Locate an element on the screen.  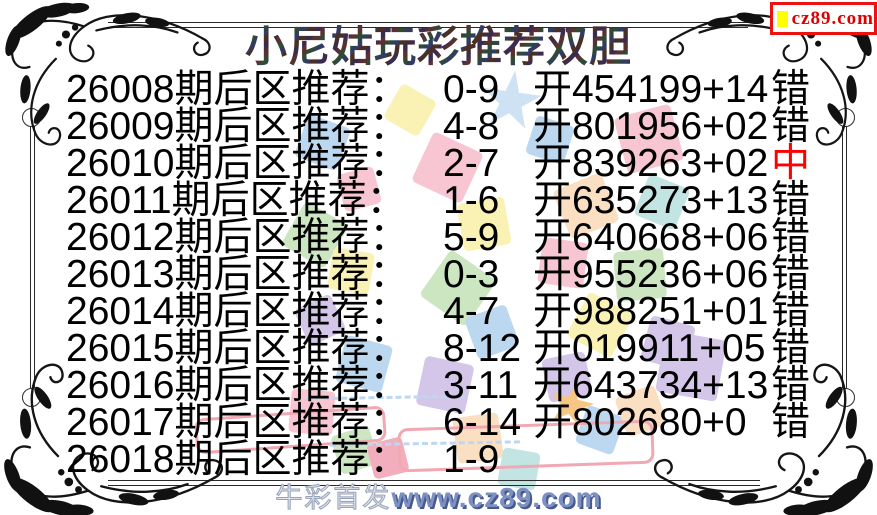
row-period-label: 26010期后区推荐： is located at coordinates (237, 163).